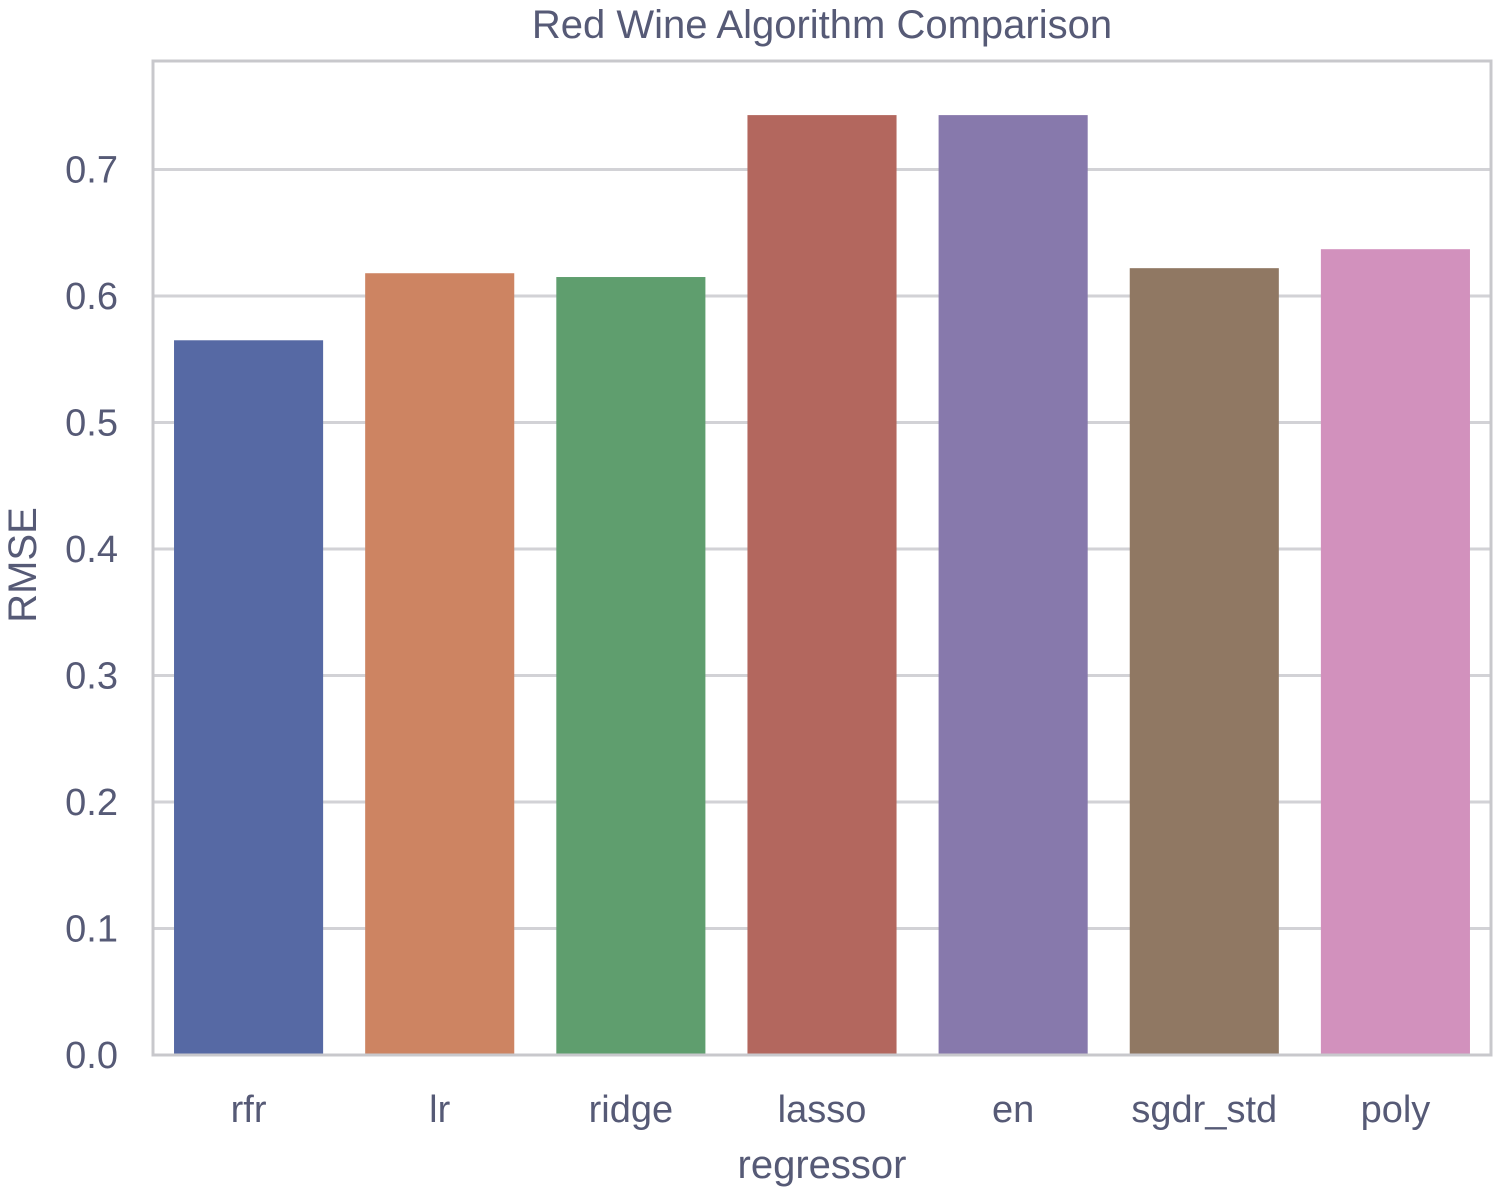  What do you see at coordinates (1204, 661) in the screenshot?
I see `bar-sgdr-std` at bounding box center [1204, 661].